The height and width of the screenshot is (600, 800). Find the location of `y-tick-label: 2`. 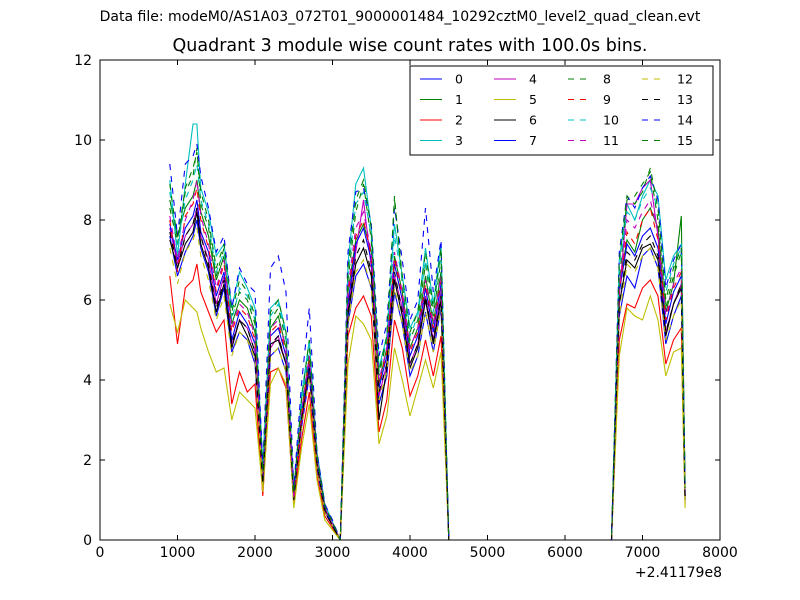

y-tick-label: 2 is located at coordinates (87, 461).